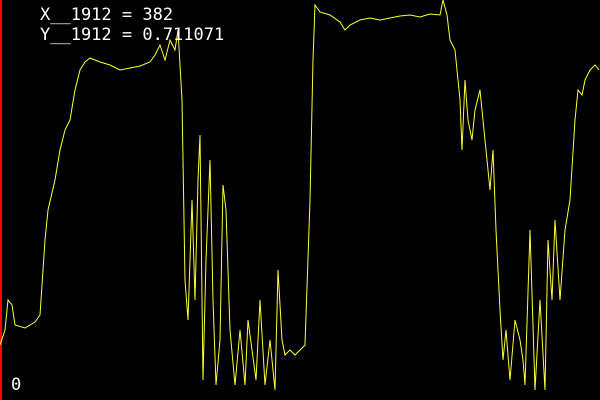 The height and width of the screenshot is (400, 600). What do you see at coordinates (16, 385) in the screenshot?
I see `origin-label: 0` at bounding box center [16, 385].